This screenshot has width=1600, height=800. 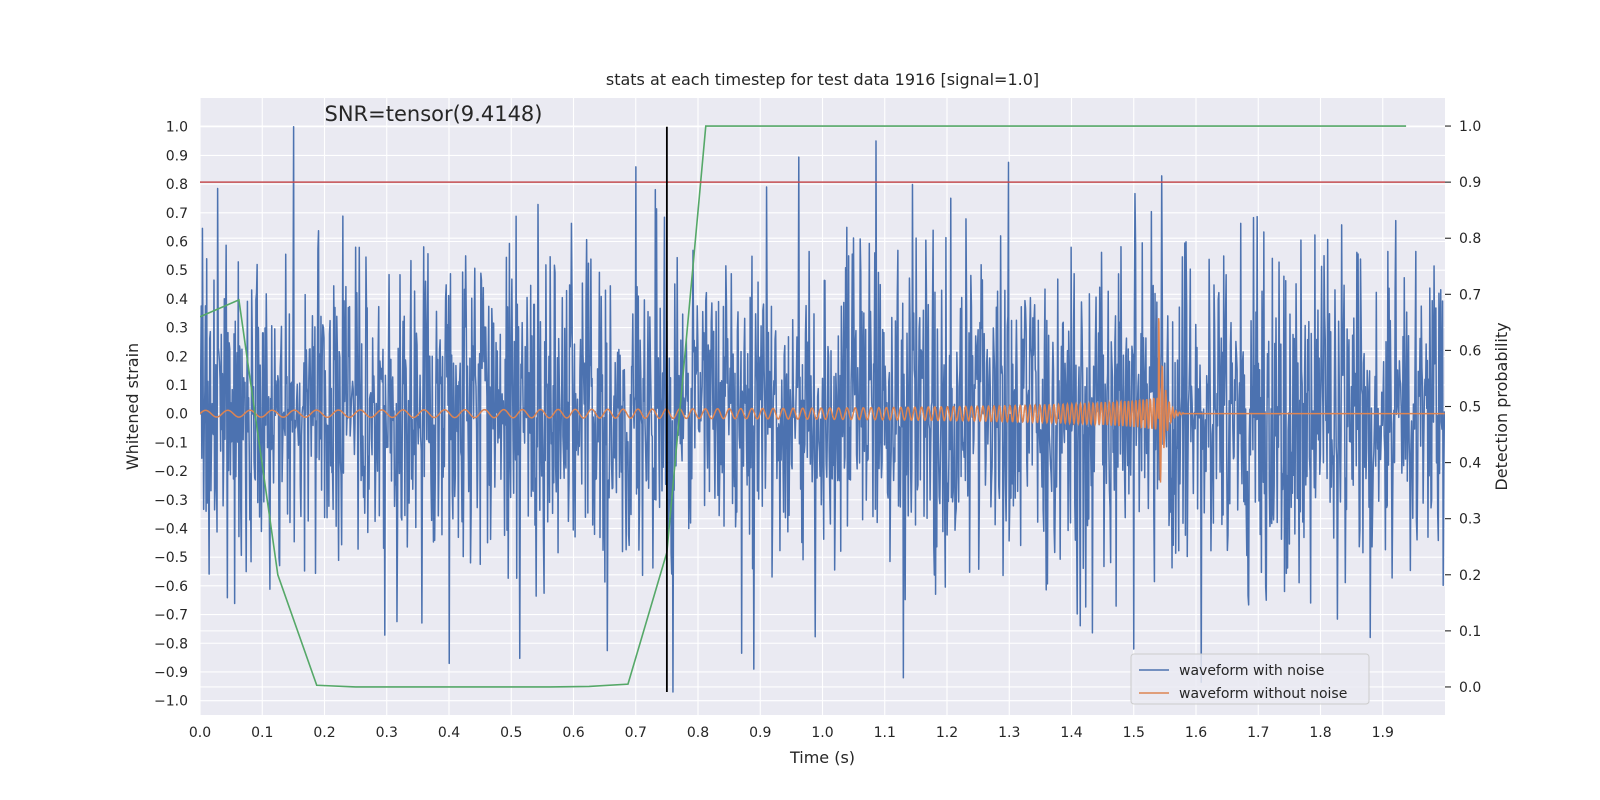 I want to click on y2-tick-label: 0.7, so click(x=1470, y=295).